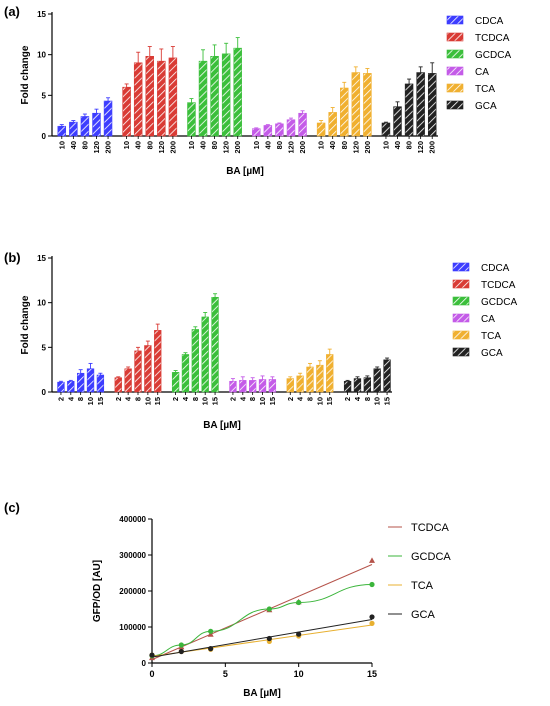  I want to click on data-point-tcdca, so click(210, 634).